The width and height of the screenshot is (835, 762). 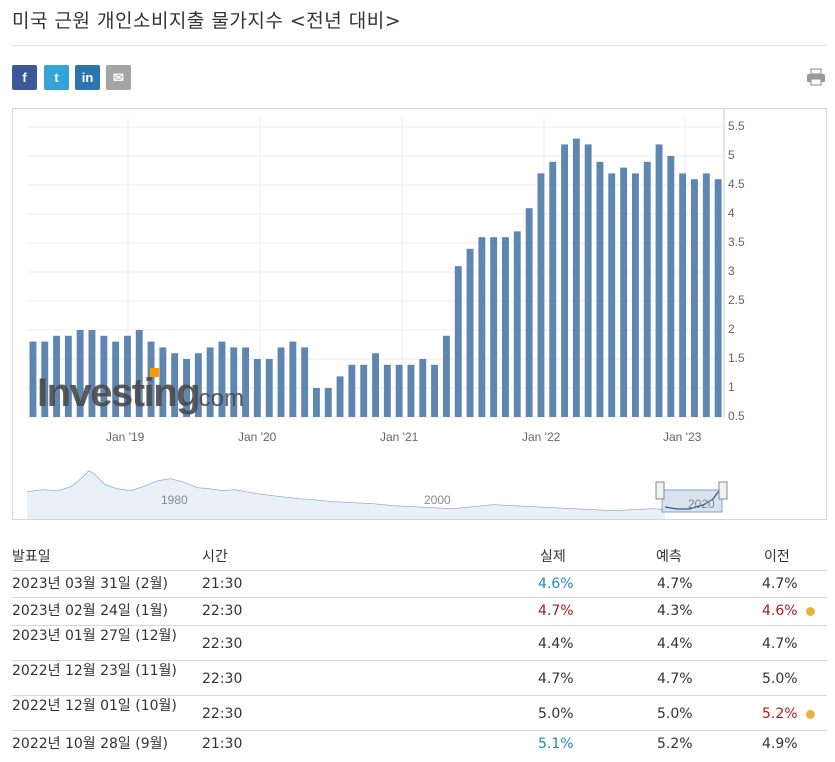 I want to click on twitter-share-icon: t, so click(x=56, y=77).